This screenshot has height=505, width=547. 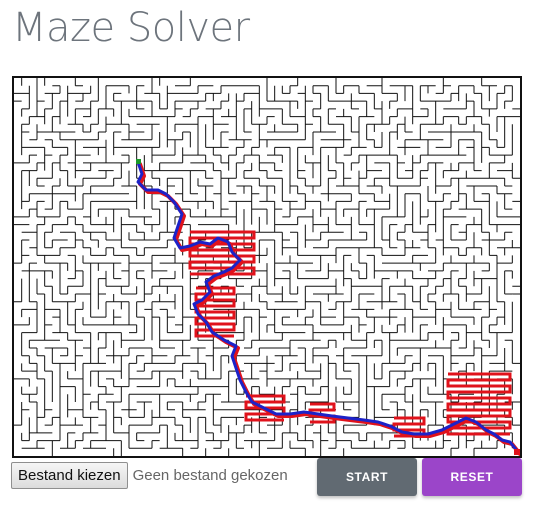 I want to click on end-marker, so click(x=517, y=452).